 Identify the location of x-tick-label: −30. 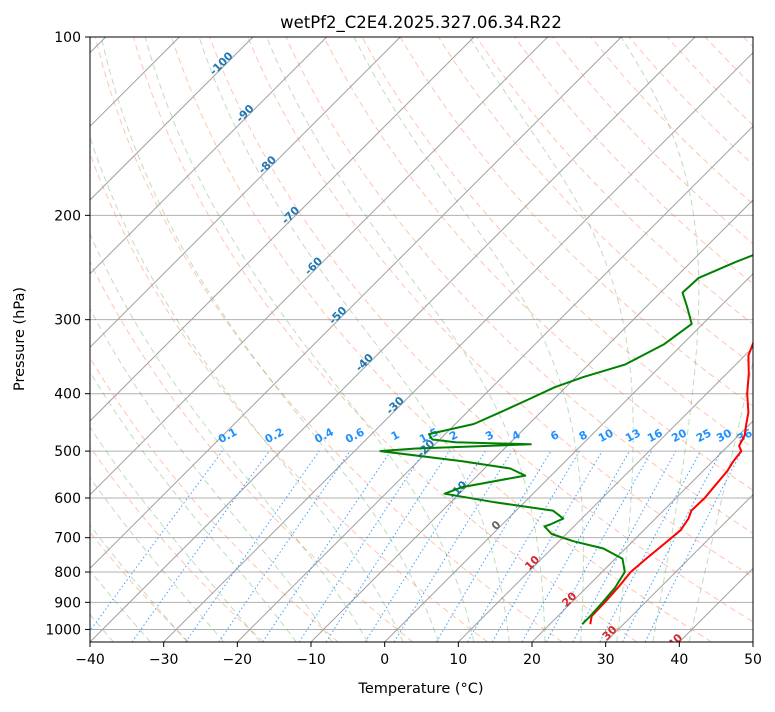
(164, 660).